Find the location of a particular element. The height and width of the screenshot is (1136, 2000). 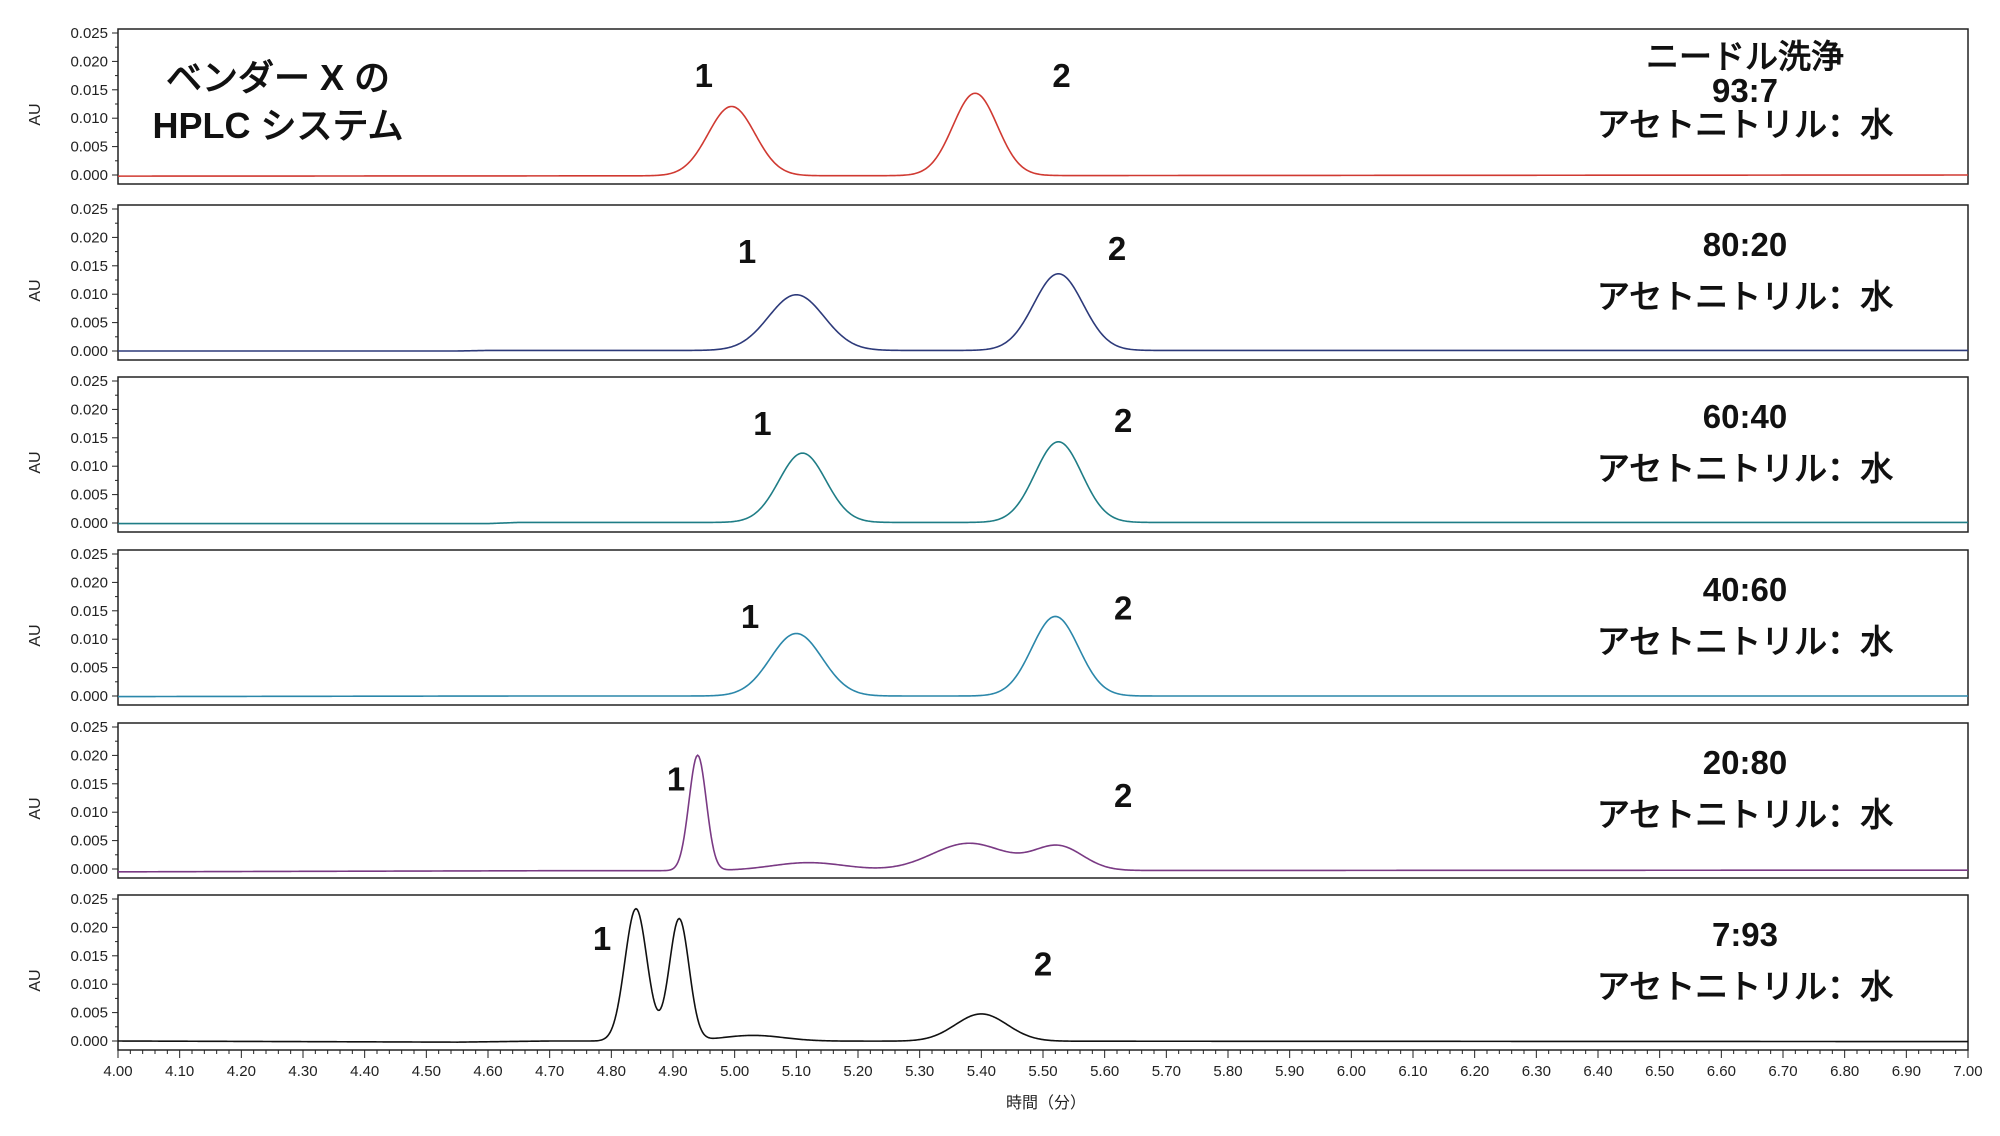

x-tick-label: 6.10 is located at coordinates (1412, 1071).